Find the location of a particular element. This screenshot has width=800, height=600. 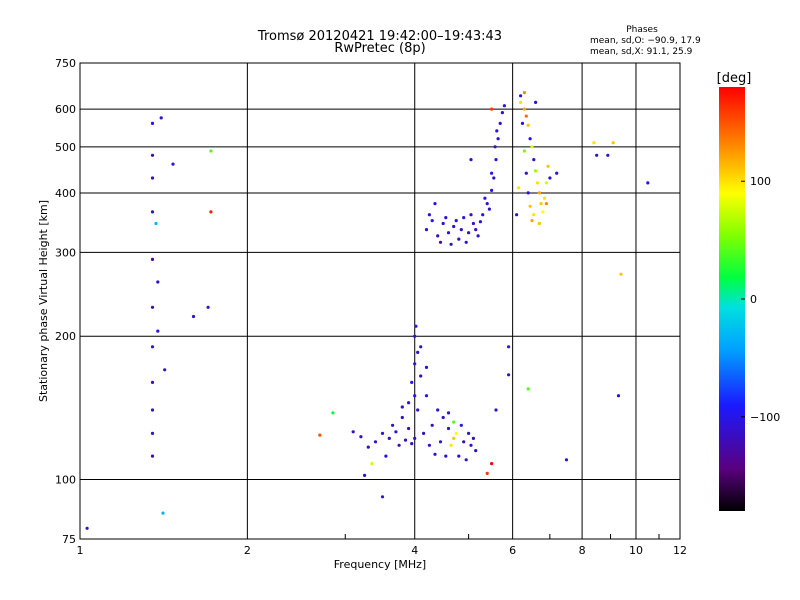

colorbar-tick-label: 0 is located at coordinates (753, 299).